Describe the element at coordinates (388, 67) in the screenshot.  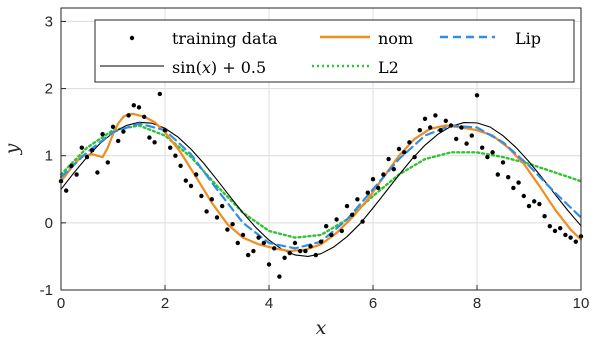
I see `legend-l2-label: L2` at that location.